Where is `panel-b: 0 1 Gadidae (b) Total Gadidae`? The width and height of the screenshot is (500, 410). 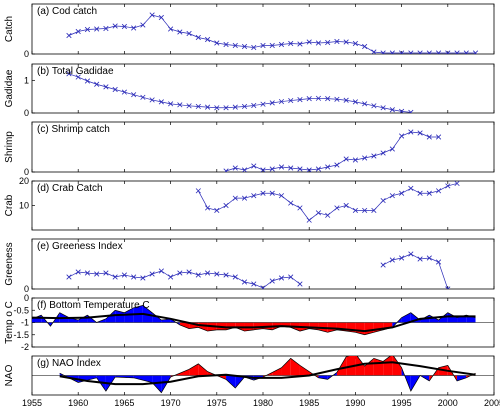
panel-b: 0 1 Gadidae (b) Total Gadidae is located at coordinates (249, 90).